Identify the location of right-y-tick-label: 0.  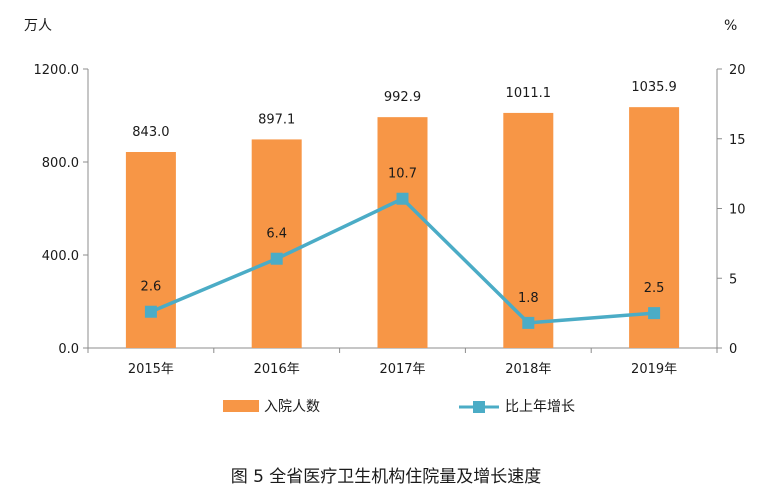
(733, 349).